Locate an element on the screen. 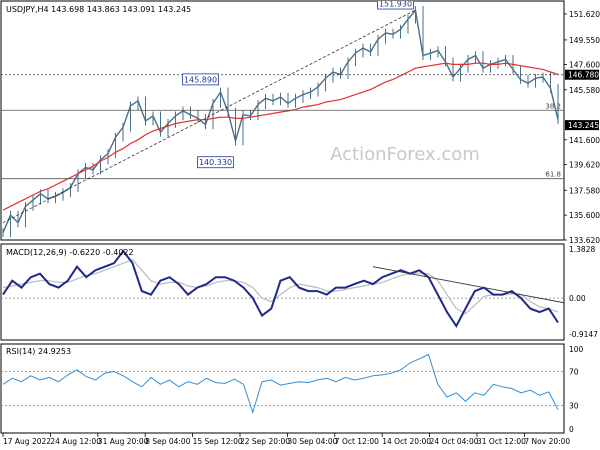 This screenshot has width=600, height=450. x-tick-label: 8 Sep 04:00 is located at coordinates (168, 441).